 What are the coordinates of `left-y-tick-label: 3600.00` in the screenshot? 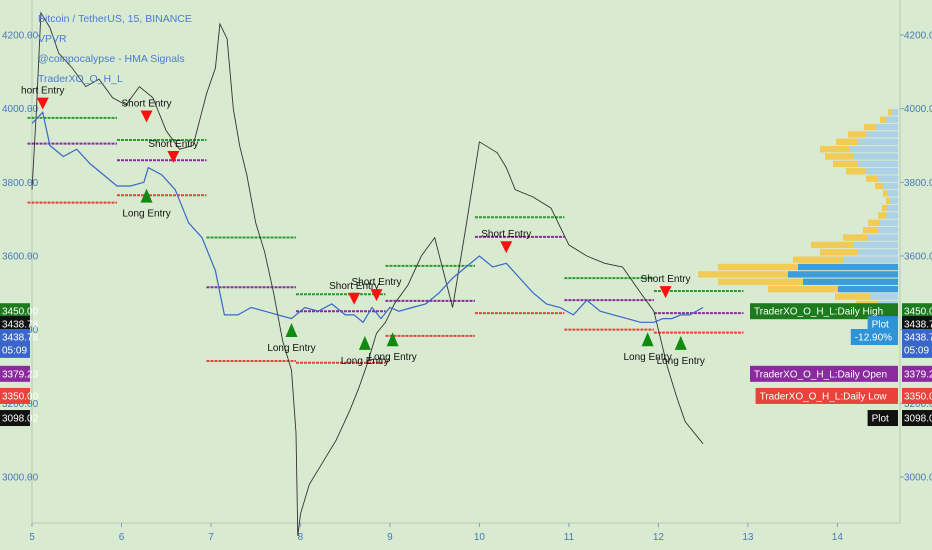 It's located at (20, 256).